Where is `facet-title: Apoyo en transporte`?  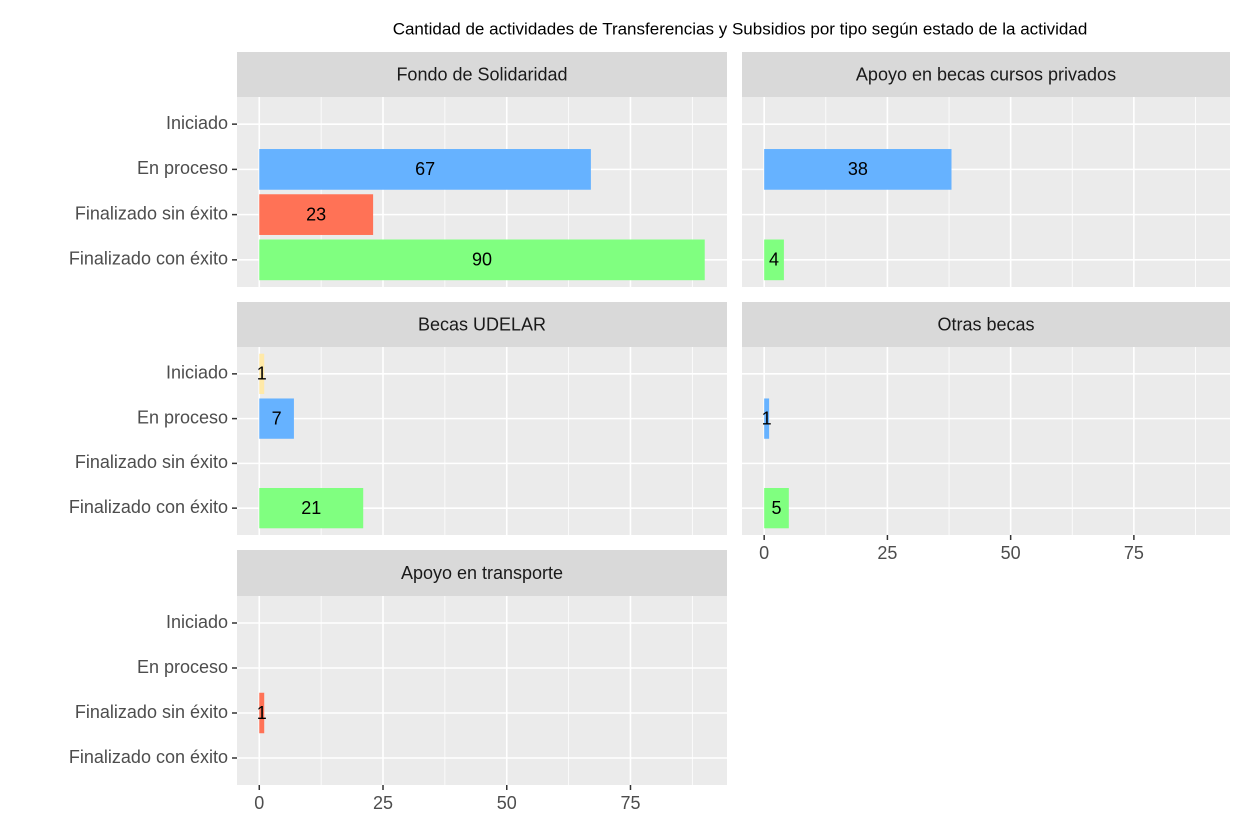
facet-title: Apoyo en transporte is located at coordinates (482, 573).